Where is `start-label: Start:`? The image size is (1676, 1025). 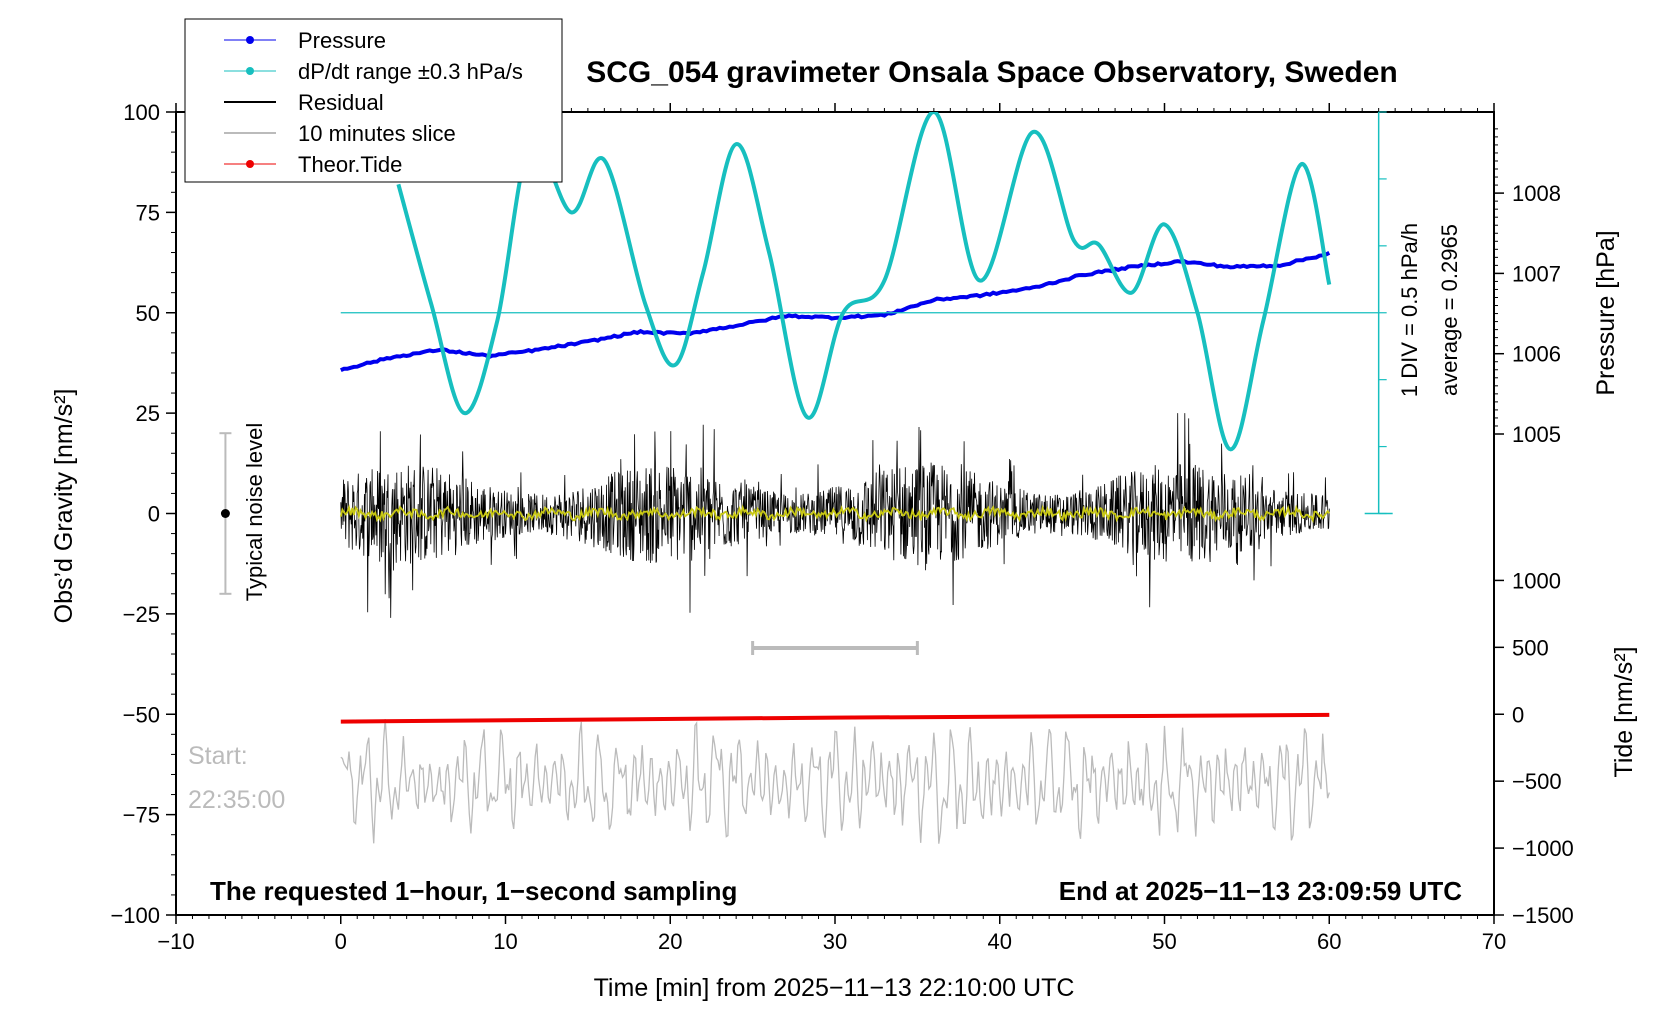
start-label: Start: is located at coordinates (218, 756).